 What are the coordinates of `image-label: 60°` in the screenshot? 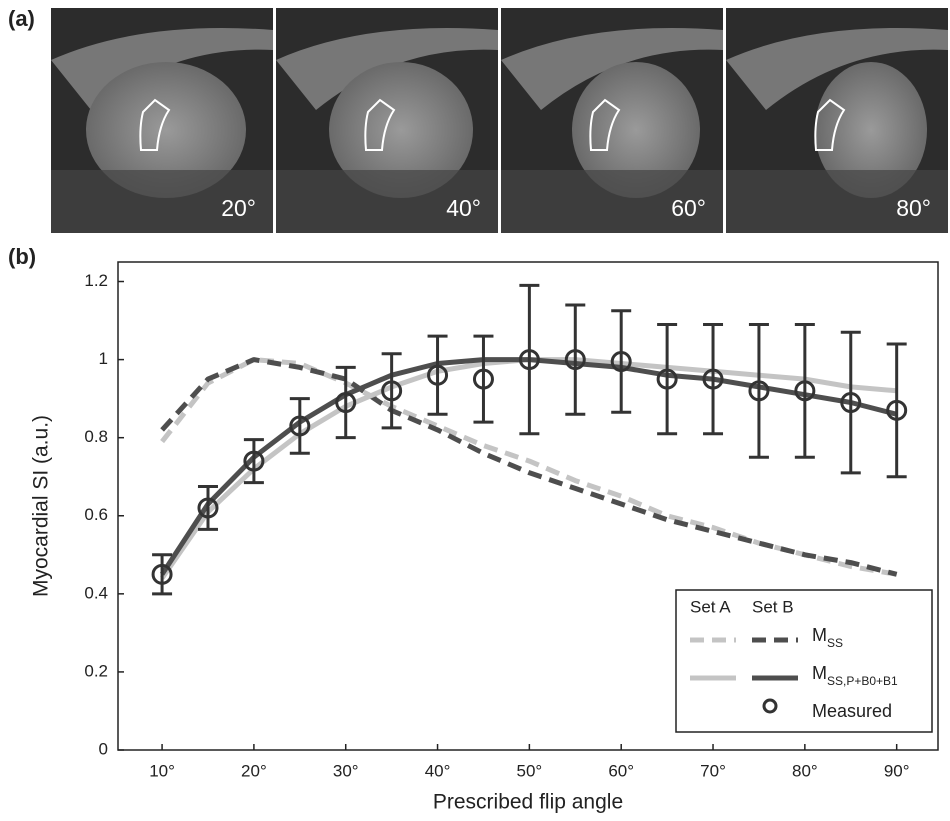 It's located at (688, 208).